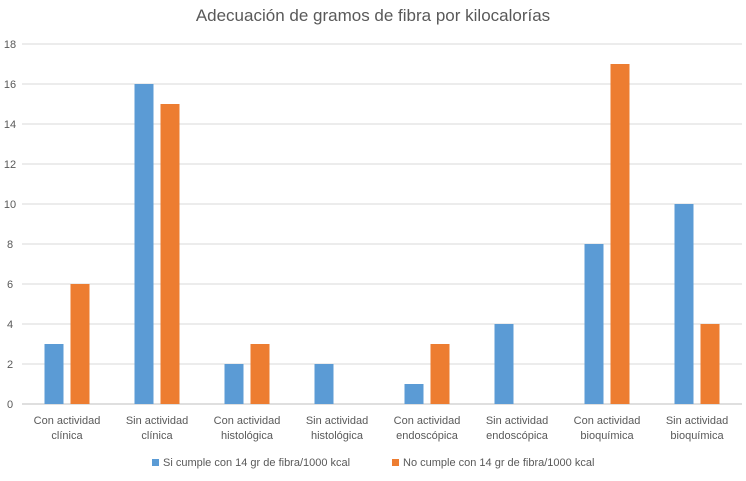 This screenshot has width=746, height=481. Describe the element at coordinates (440, 374) in the screenshot. I see `bar-series2-cat5` at that location.